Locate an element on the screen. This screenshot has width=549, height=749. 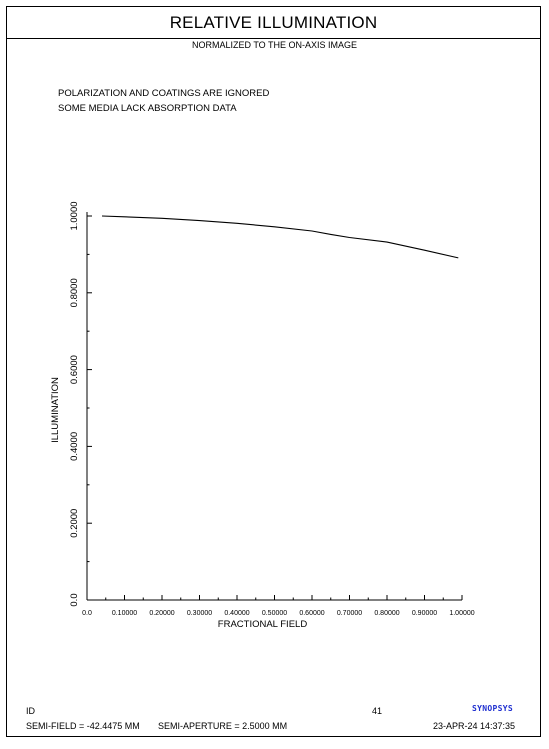
page-number: 41 is located at coordinates (377, 711).